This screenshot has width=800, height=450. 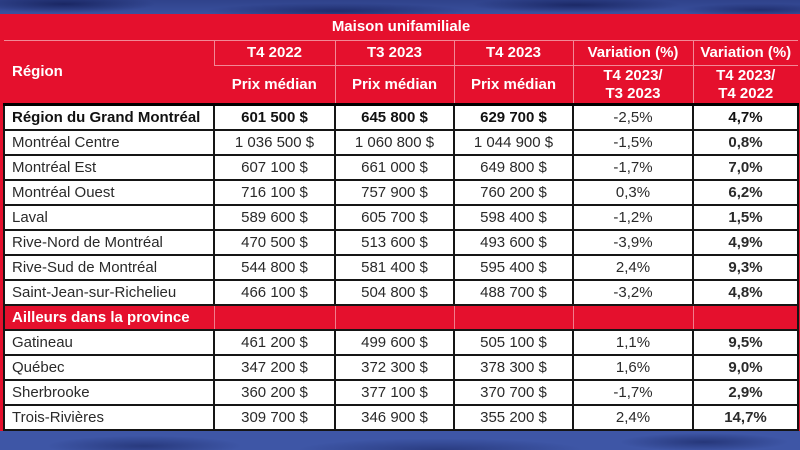 What do you see at coordinates (109, 267) in the screenshot?
I see `region-cell: Rive-Sud de Montréal` at bounding box center [109, 267].